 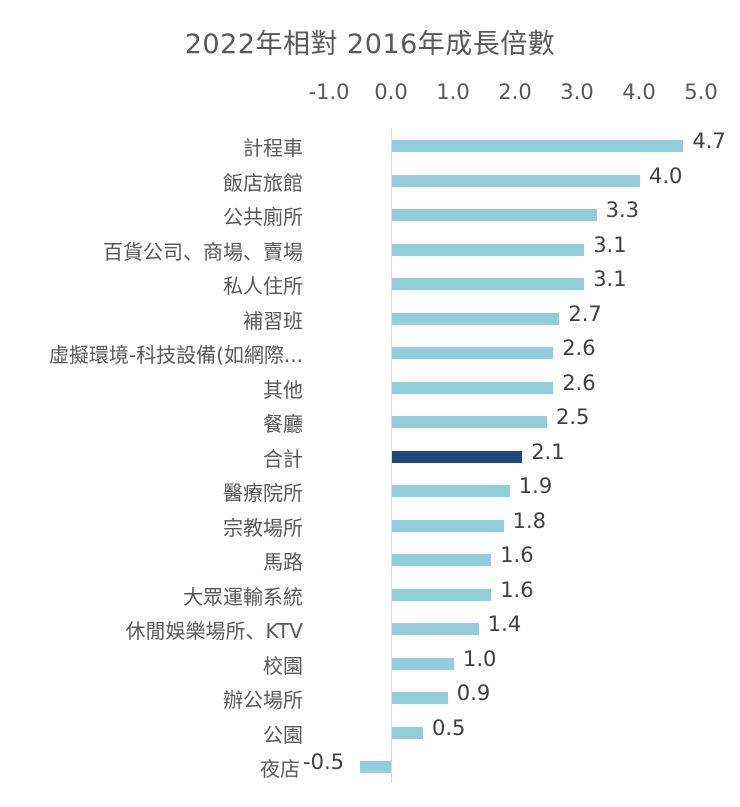 I want to click on category-label: 合計, so click(x=283, y=458).